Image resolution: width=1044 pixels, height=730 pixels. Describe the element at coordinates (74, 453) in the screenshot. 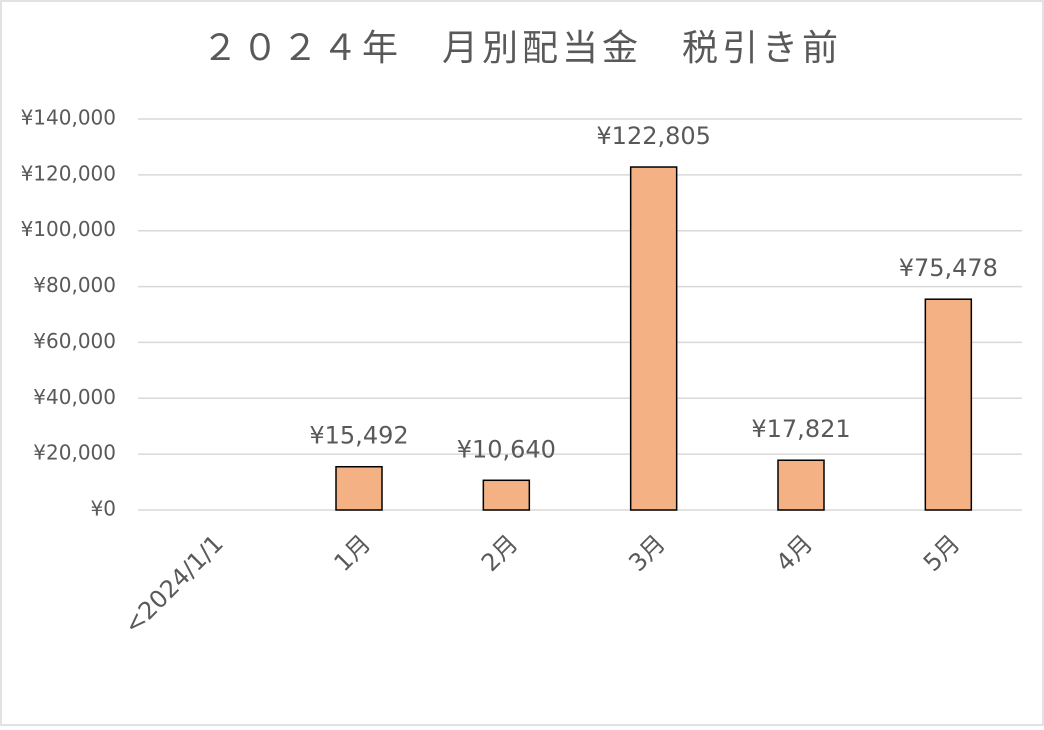

I see `y-tick-label: ¥20,000` at that location.